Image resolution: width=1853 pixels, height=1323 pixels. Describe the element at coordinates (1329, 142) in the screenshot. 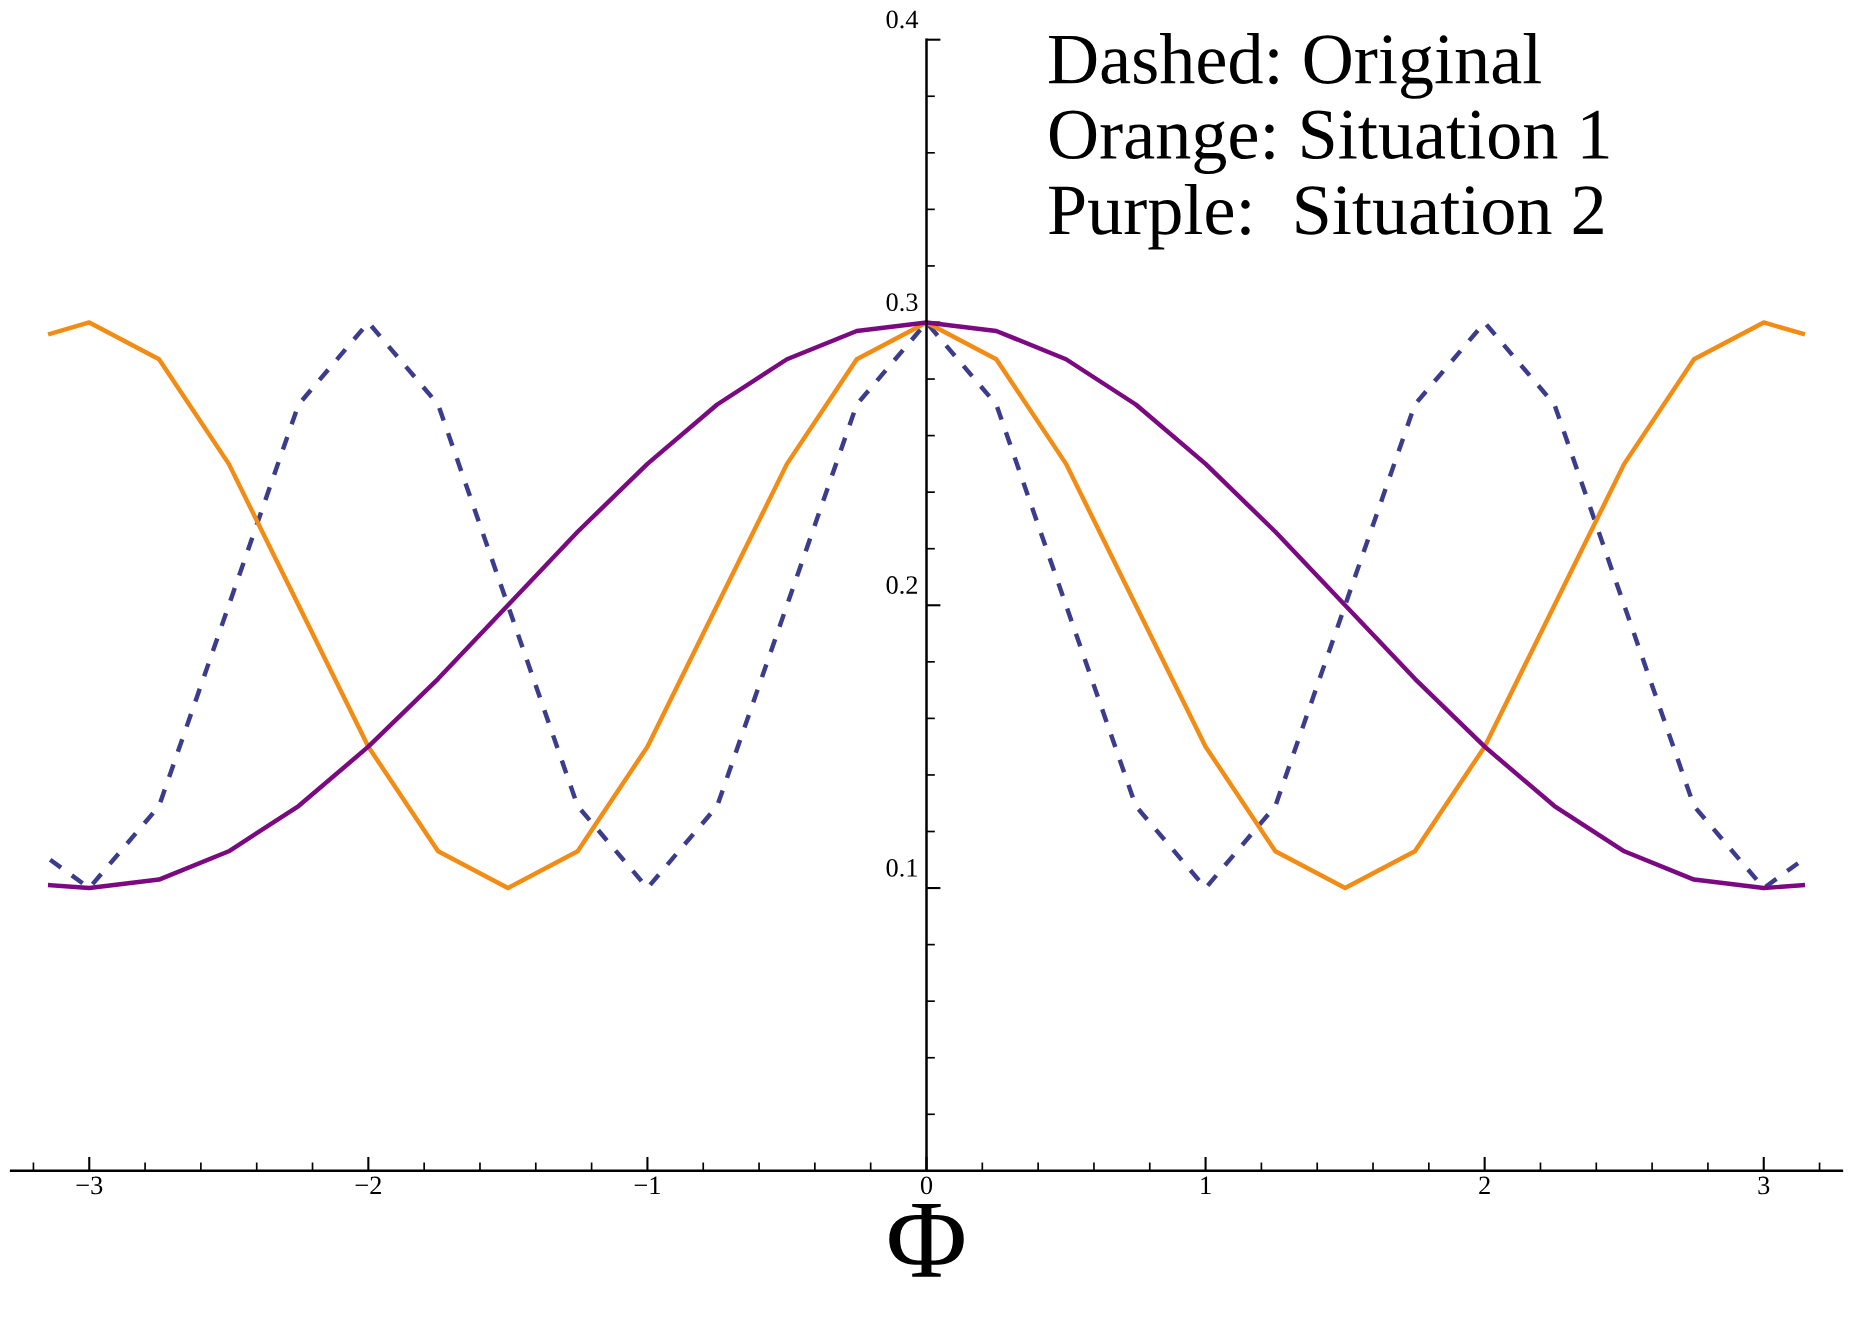

I see `annotation: Orange: Situation 1` at that location.